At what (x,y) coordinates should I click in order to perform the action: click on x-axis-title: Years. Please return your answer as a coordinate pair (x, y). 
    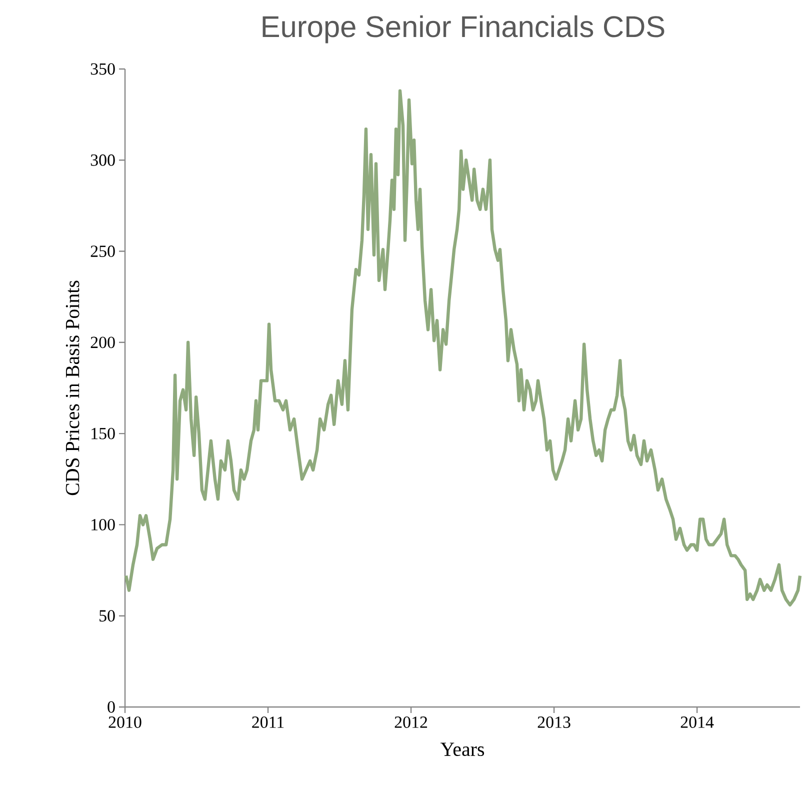
    Looking at the image, I should click on (462, 749).